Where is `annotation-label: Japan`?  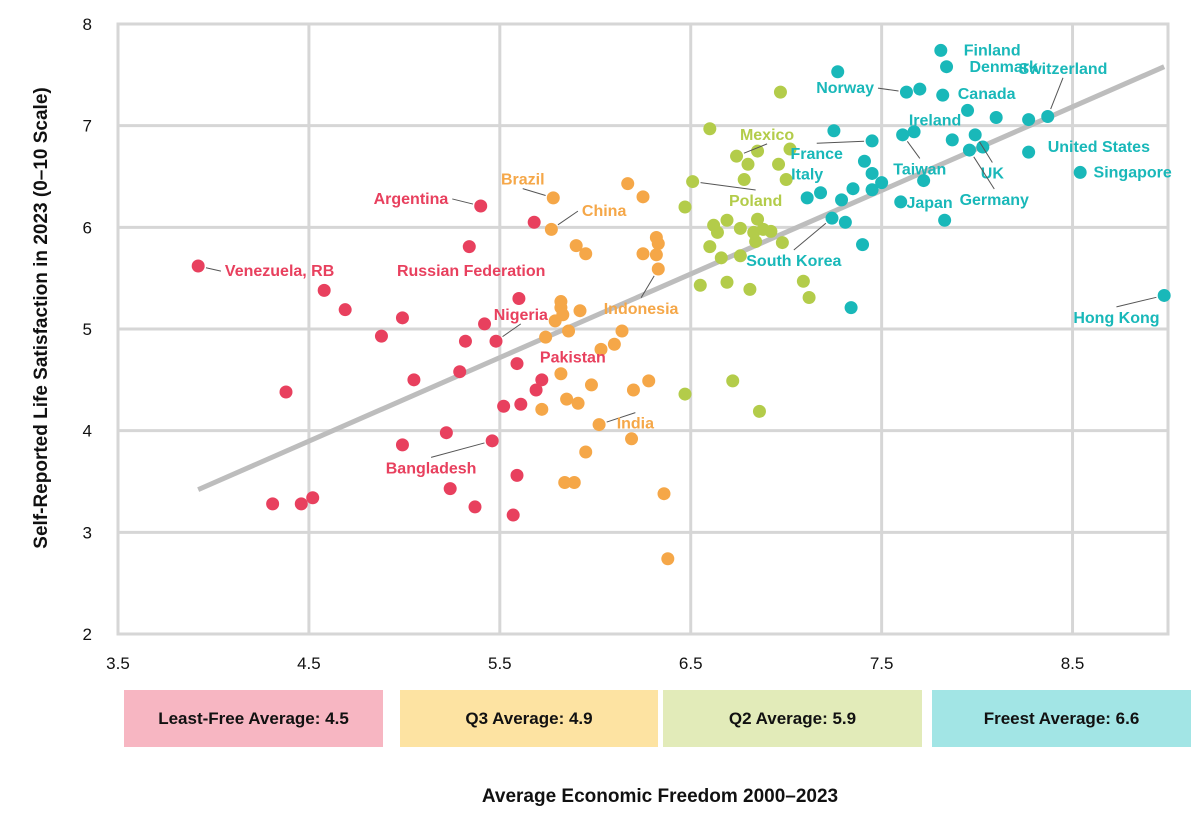
annotation-label: Japan is located at coordinates (929, 203).